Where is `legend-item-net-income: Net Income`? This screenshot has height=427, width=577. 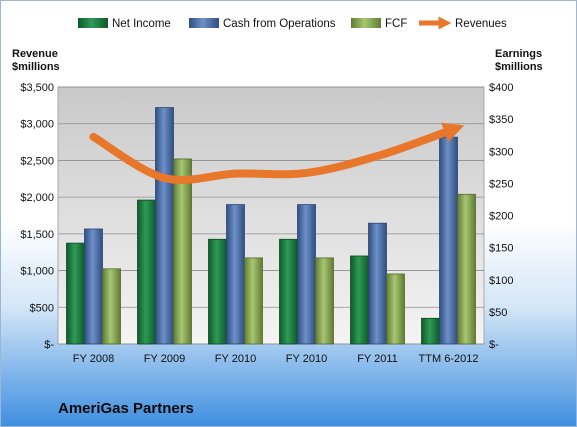 legend-item-net-income: Net Income is located at coordinates (124, 24).